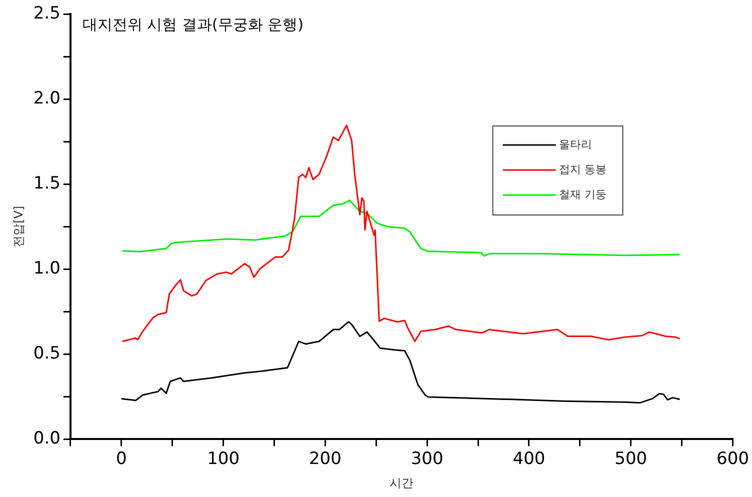  I want to click on y-tick-label: 1.5, so click(46, 184).